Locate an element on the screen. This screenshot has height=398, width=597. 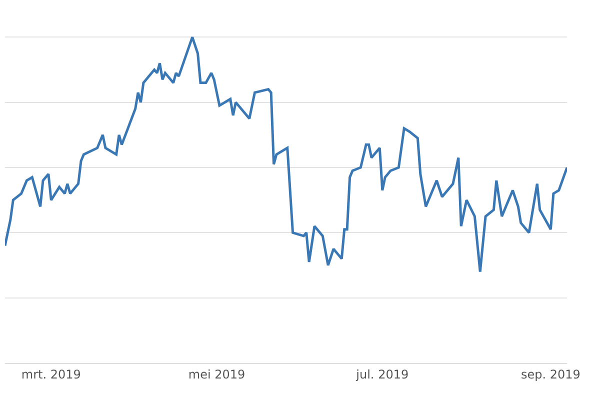
x-tick-label: mrt. 2019 is located at coordinates (51, 374).